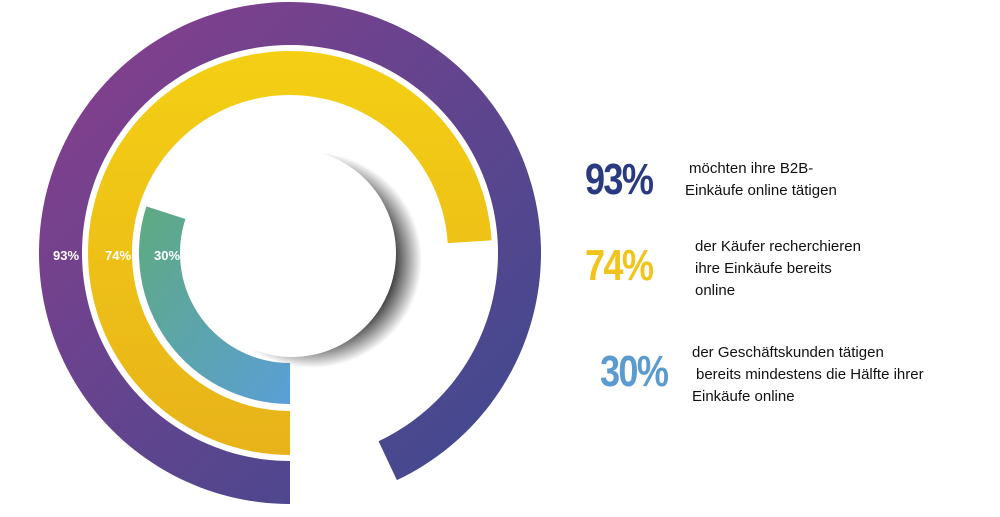  Describe the element at coordinates (167, 255) in the screenshot. I see `ring-label-30: 30%` at that location.